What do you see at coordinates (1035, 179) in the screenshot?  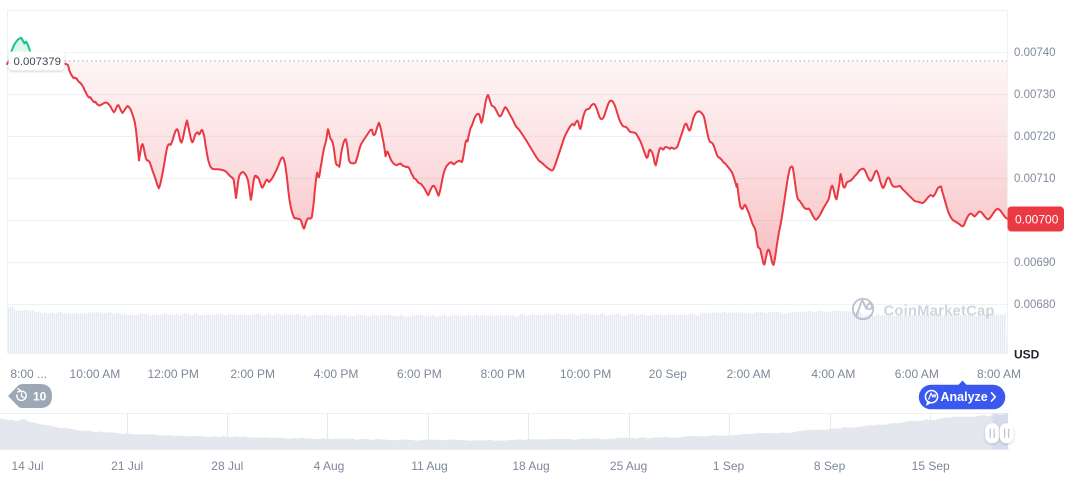 I see `svg-text: 0.00710` at bounding box center [1035, 179].